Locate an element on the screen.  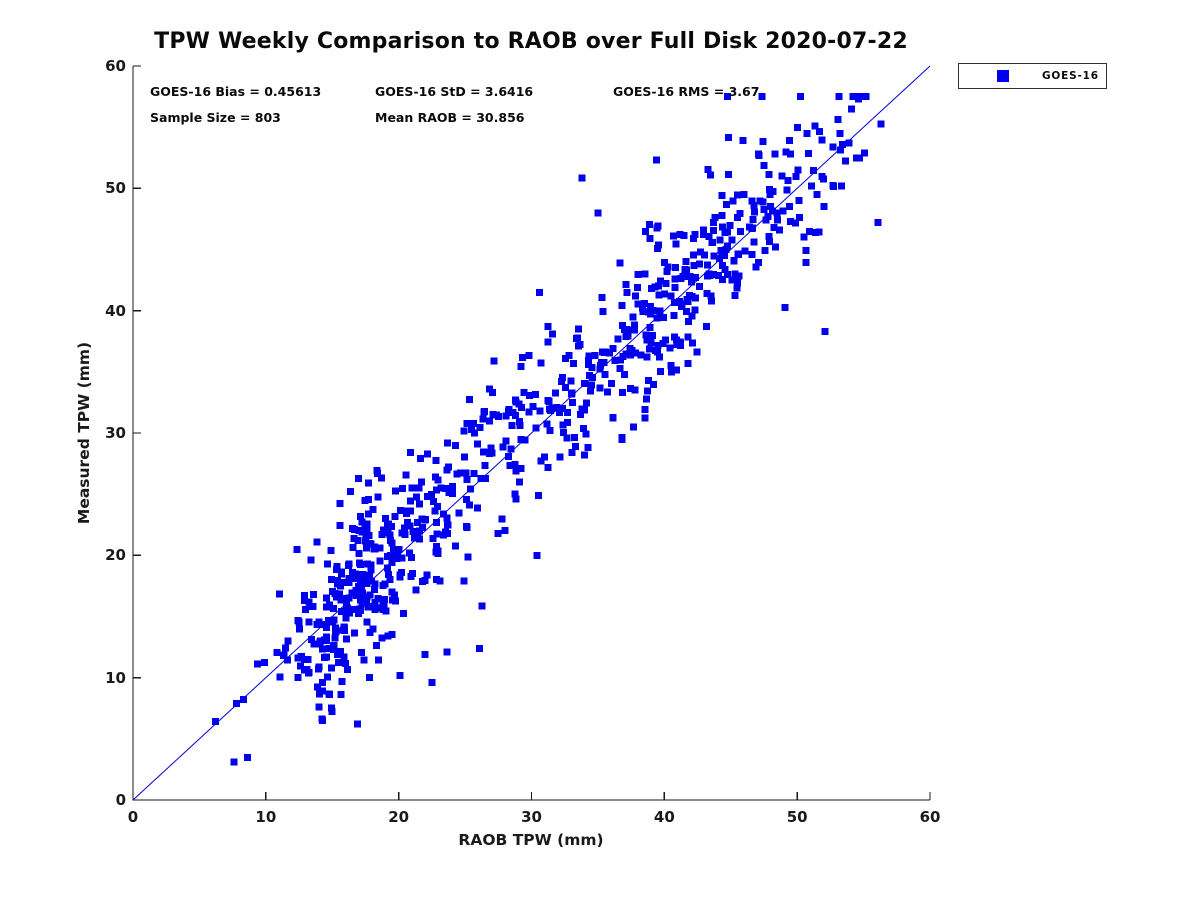
x-tick-label: 0 is located at coordinates (133, 817).